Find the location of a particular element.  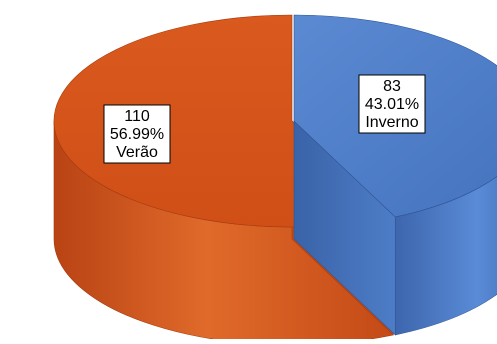

data-label-percent: 56.99% is located at coordinates (137, 134).